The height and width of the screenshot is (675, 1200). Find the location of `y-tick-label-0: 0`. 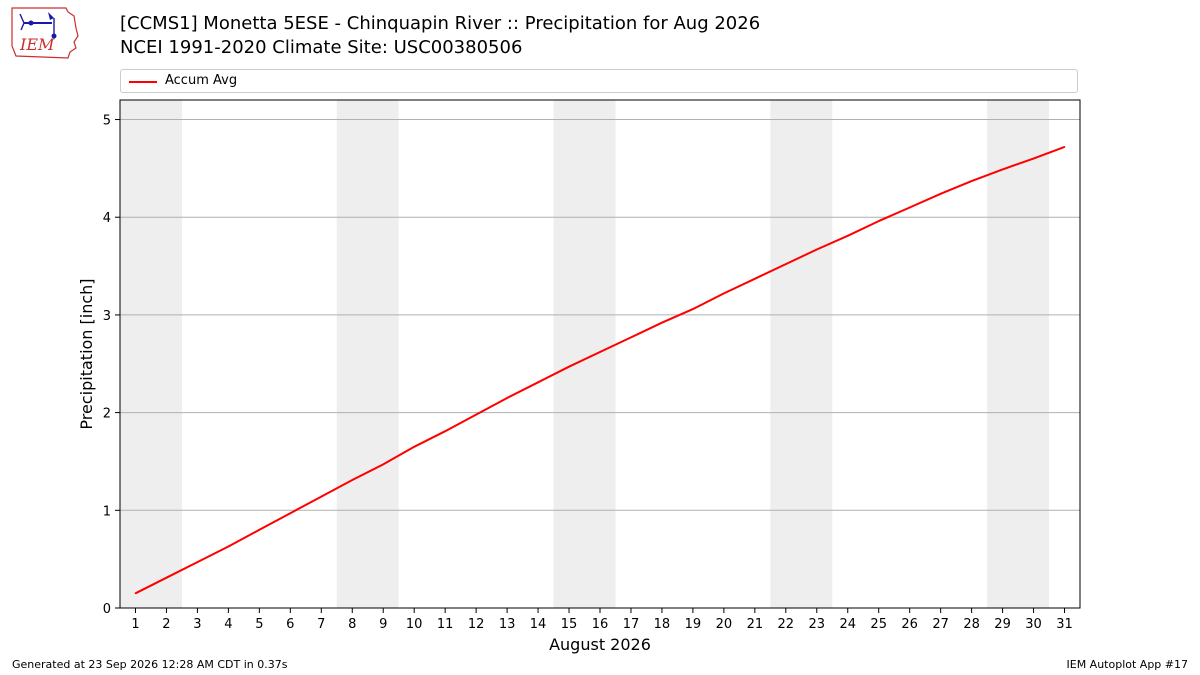

y-tick-label-0: 0 is located at coordinates (107, 609).